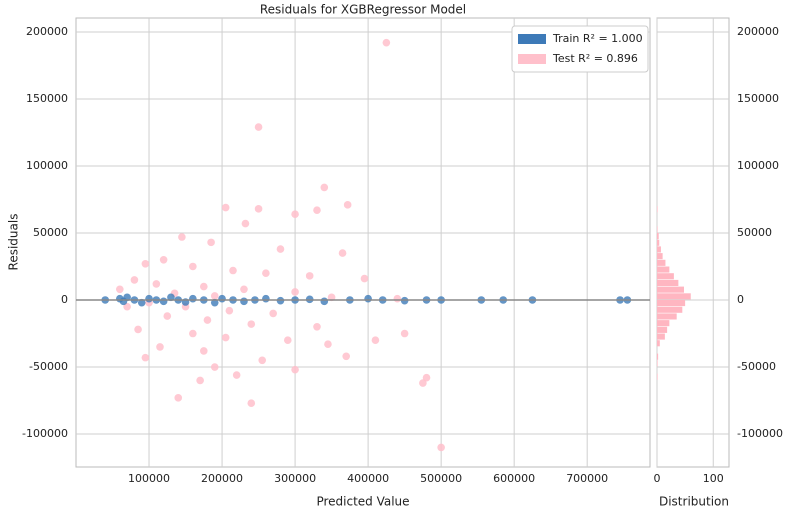 Image resolution: width=793 pixels, height=518 pixels. I want to click on legend-label: Test R² = 0.896, so click(595, 58).